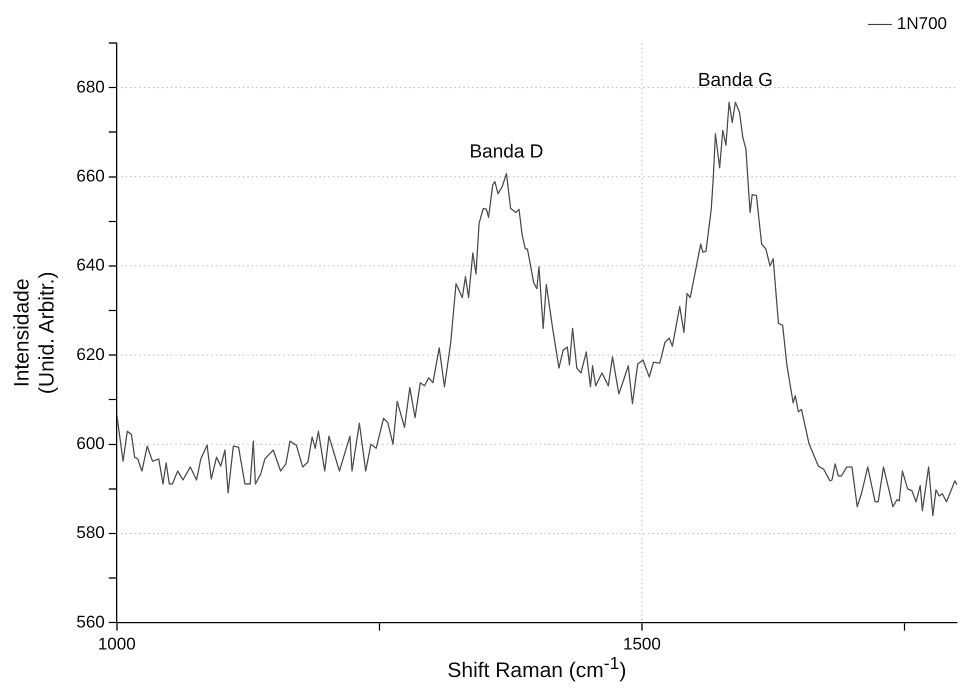  I want to click on y-tick-label: 600, so click(90, 443).